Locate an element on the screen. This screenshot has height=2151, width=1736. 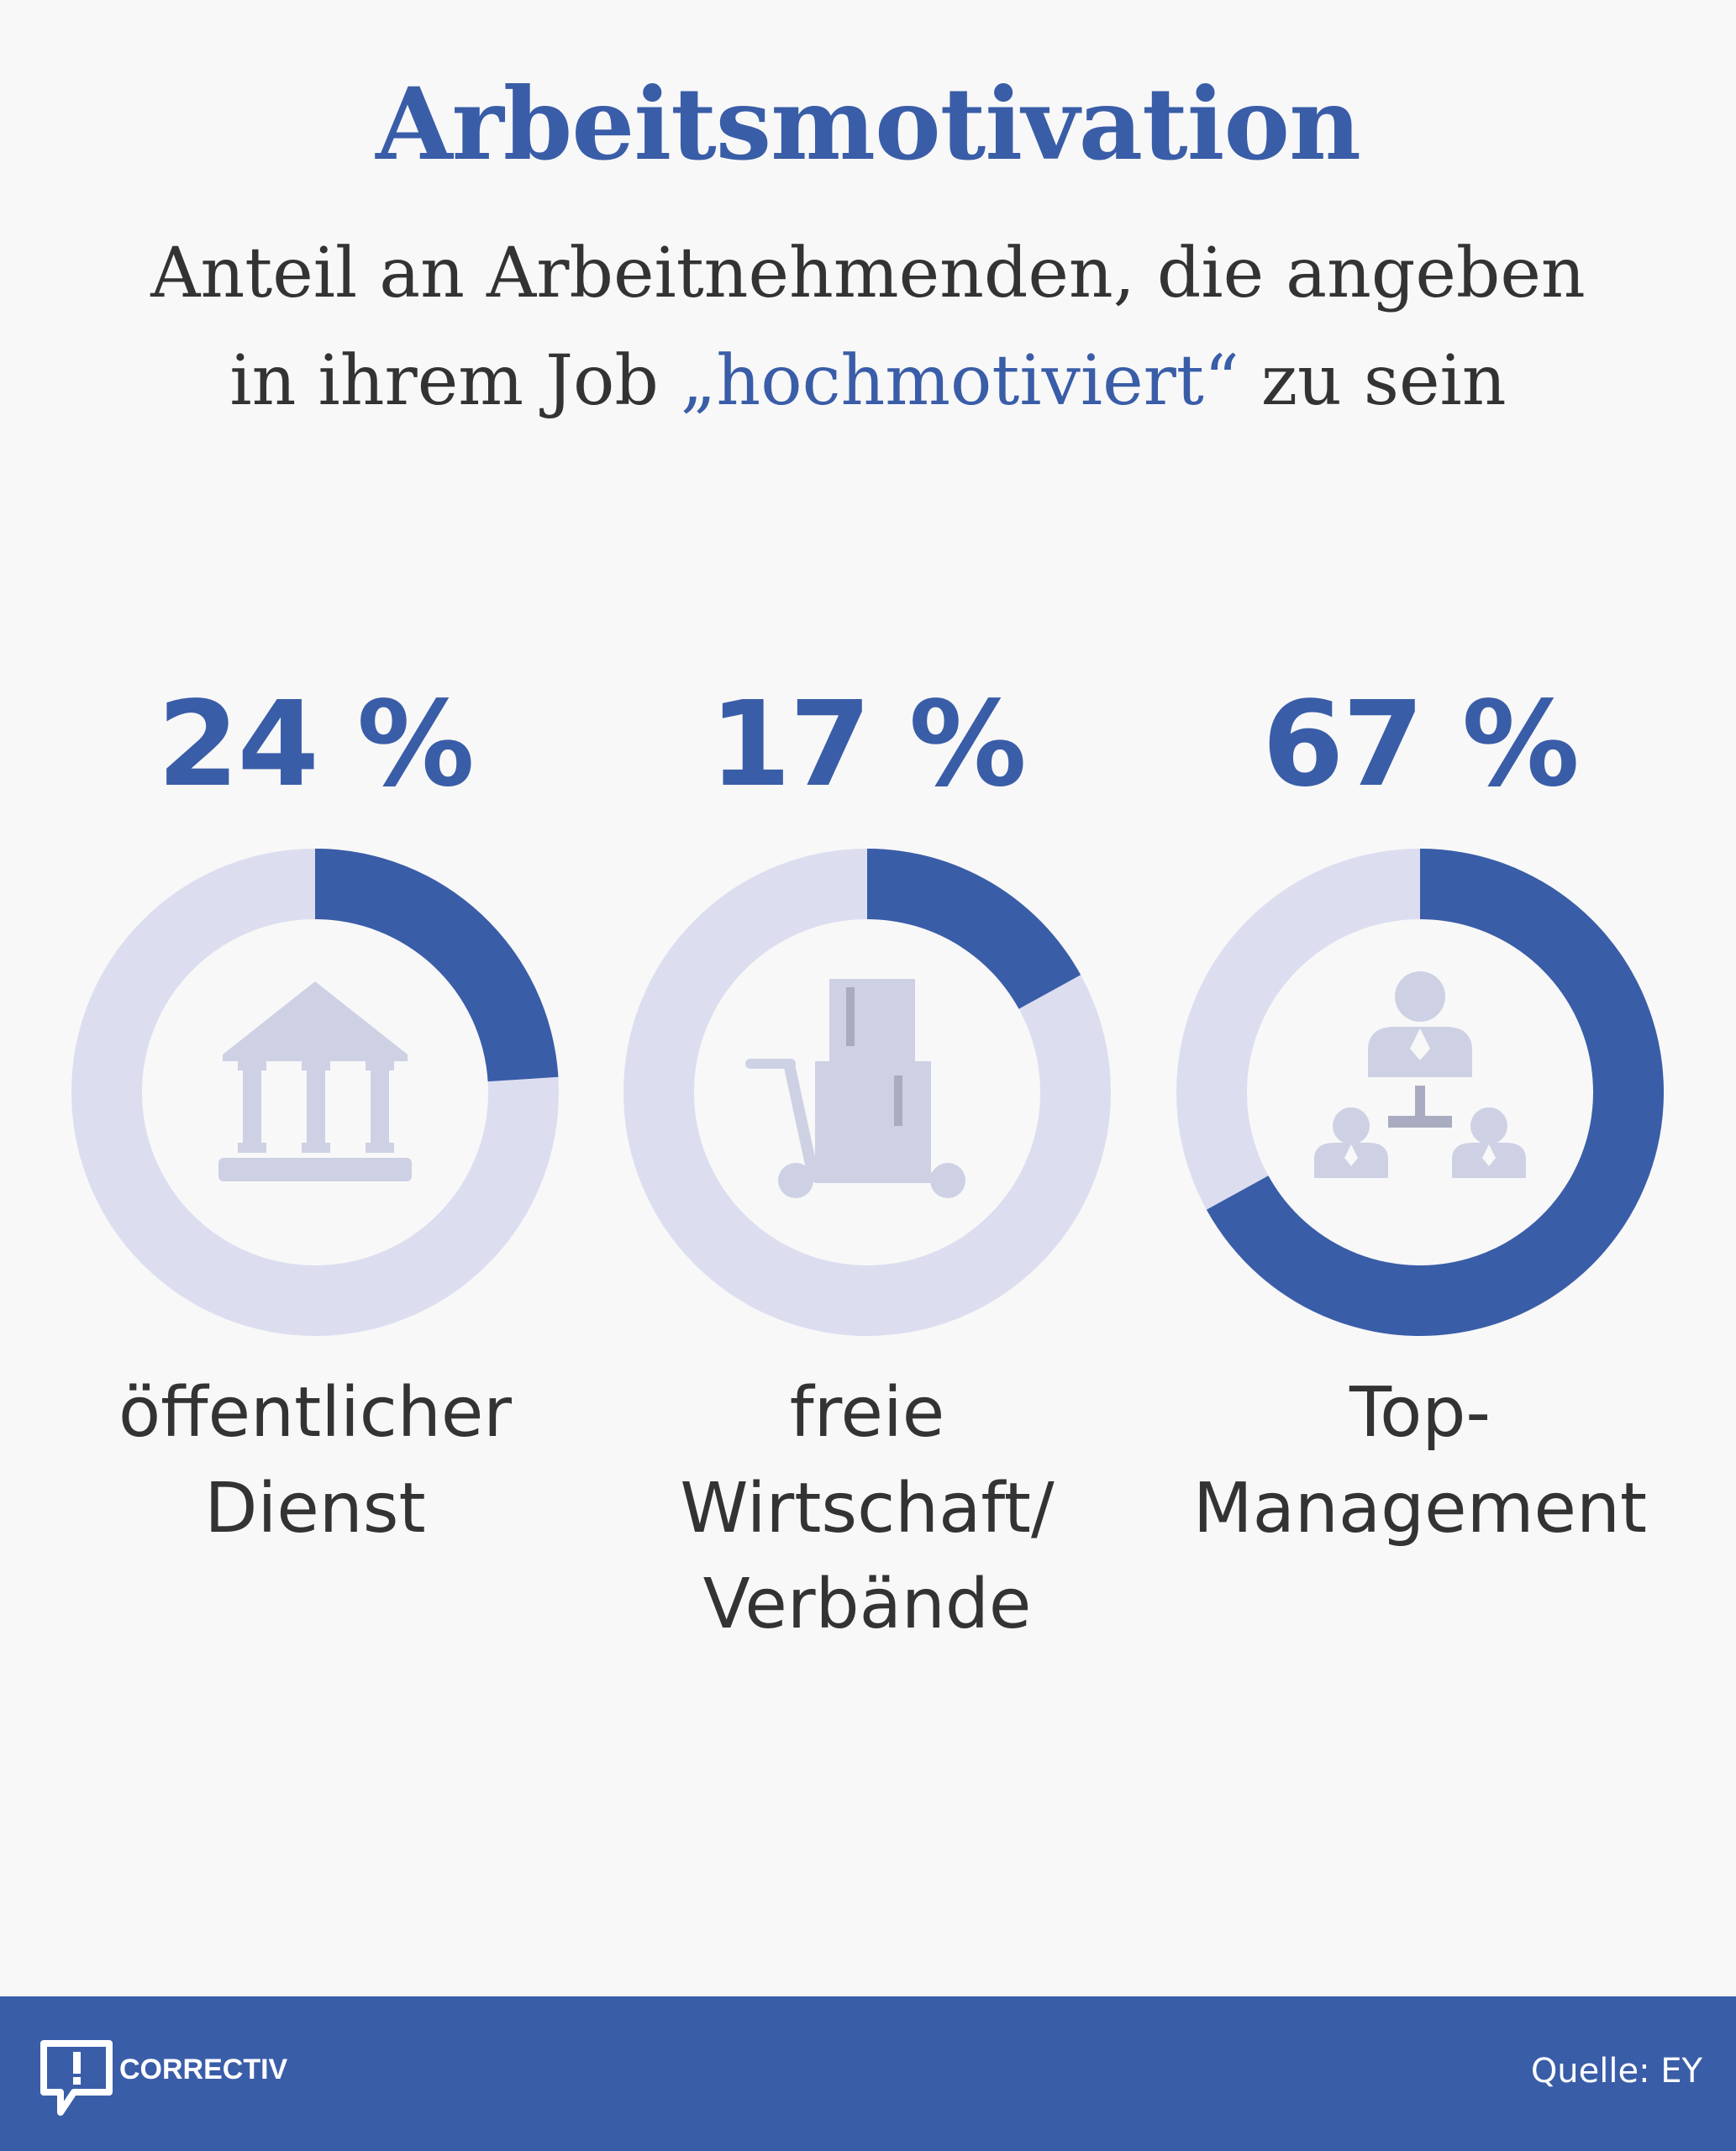
subtitle-line-2: in ihrem Job „hochmotiviert“ zu sein is located at coordinates (868, 381).